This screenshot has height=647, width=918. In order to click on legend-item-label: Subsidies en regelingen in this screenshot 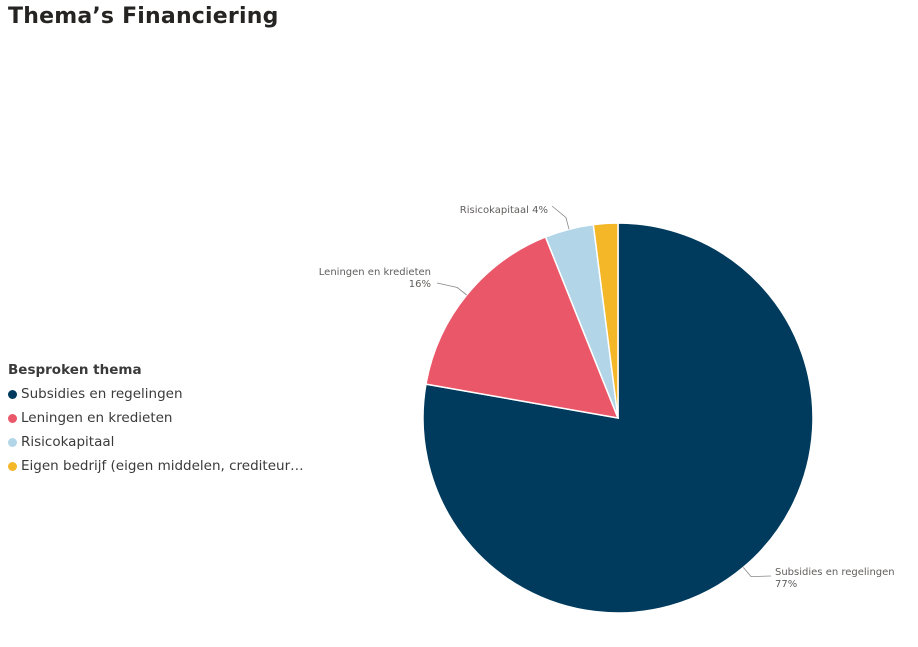, I will do `click(102, 394)`.